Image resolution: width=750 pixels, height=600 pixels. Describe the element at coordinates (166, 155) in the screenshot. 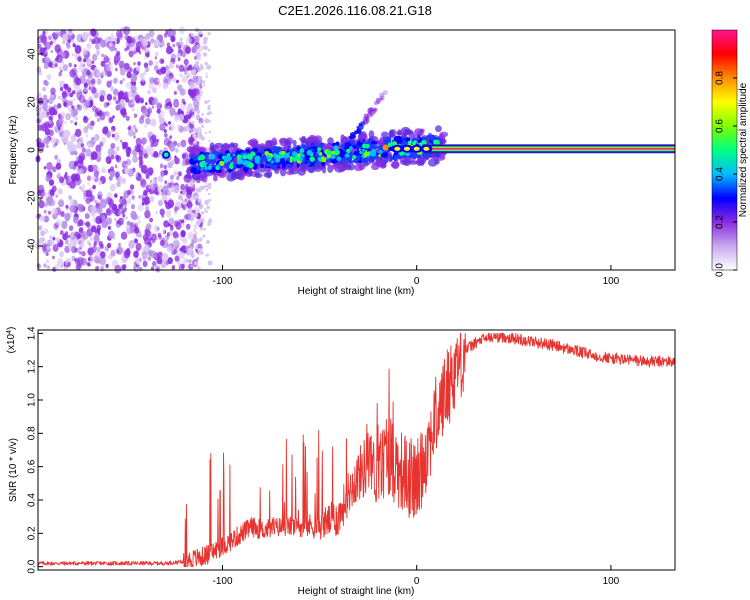

I see `isolated-blob-core` at that location.